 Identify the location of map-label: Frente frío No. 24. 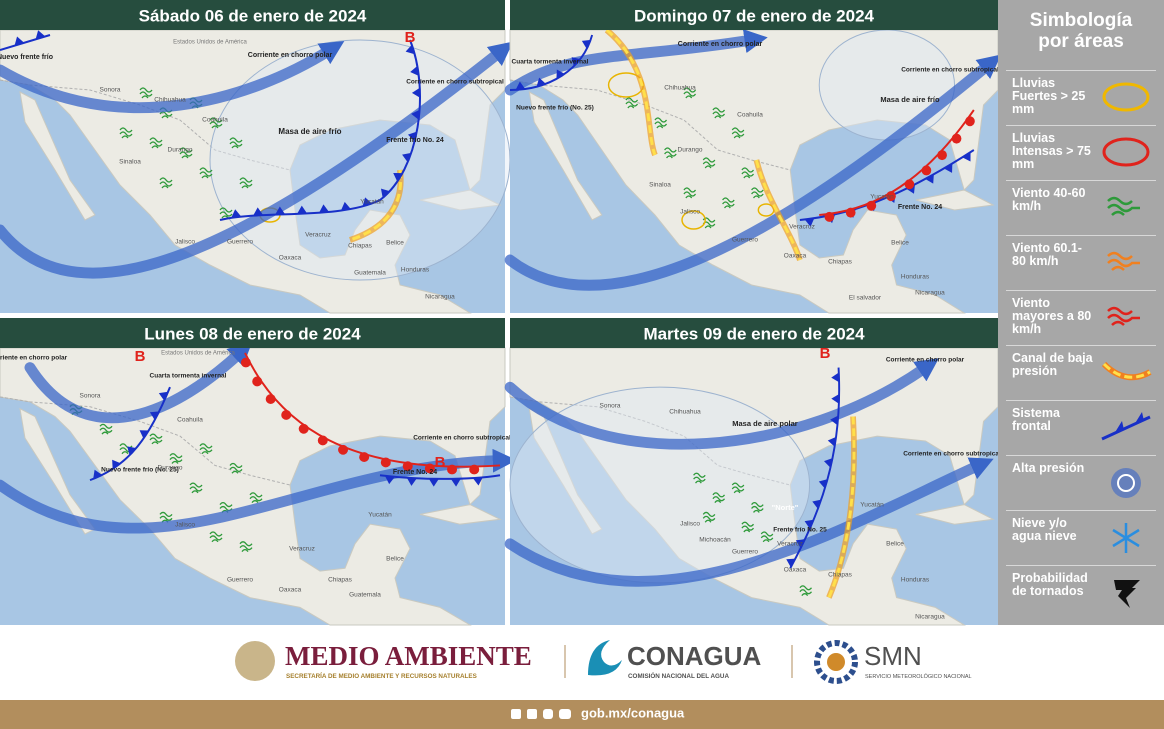
(415, 140).